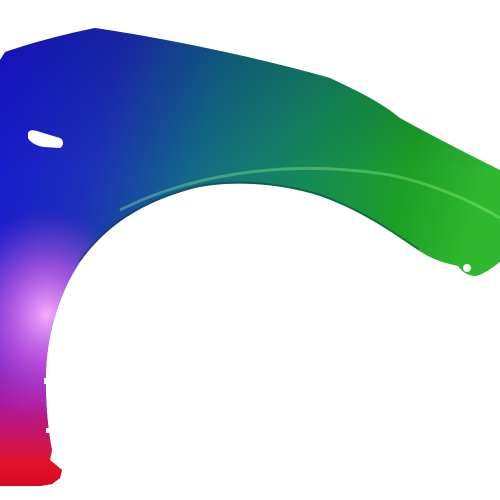 Image resolution: width=500 pixels, height=500 pixels. Describe the element at coordinates (45, 139) in the screenshot. I see `marker-slot` at that location.